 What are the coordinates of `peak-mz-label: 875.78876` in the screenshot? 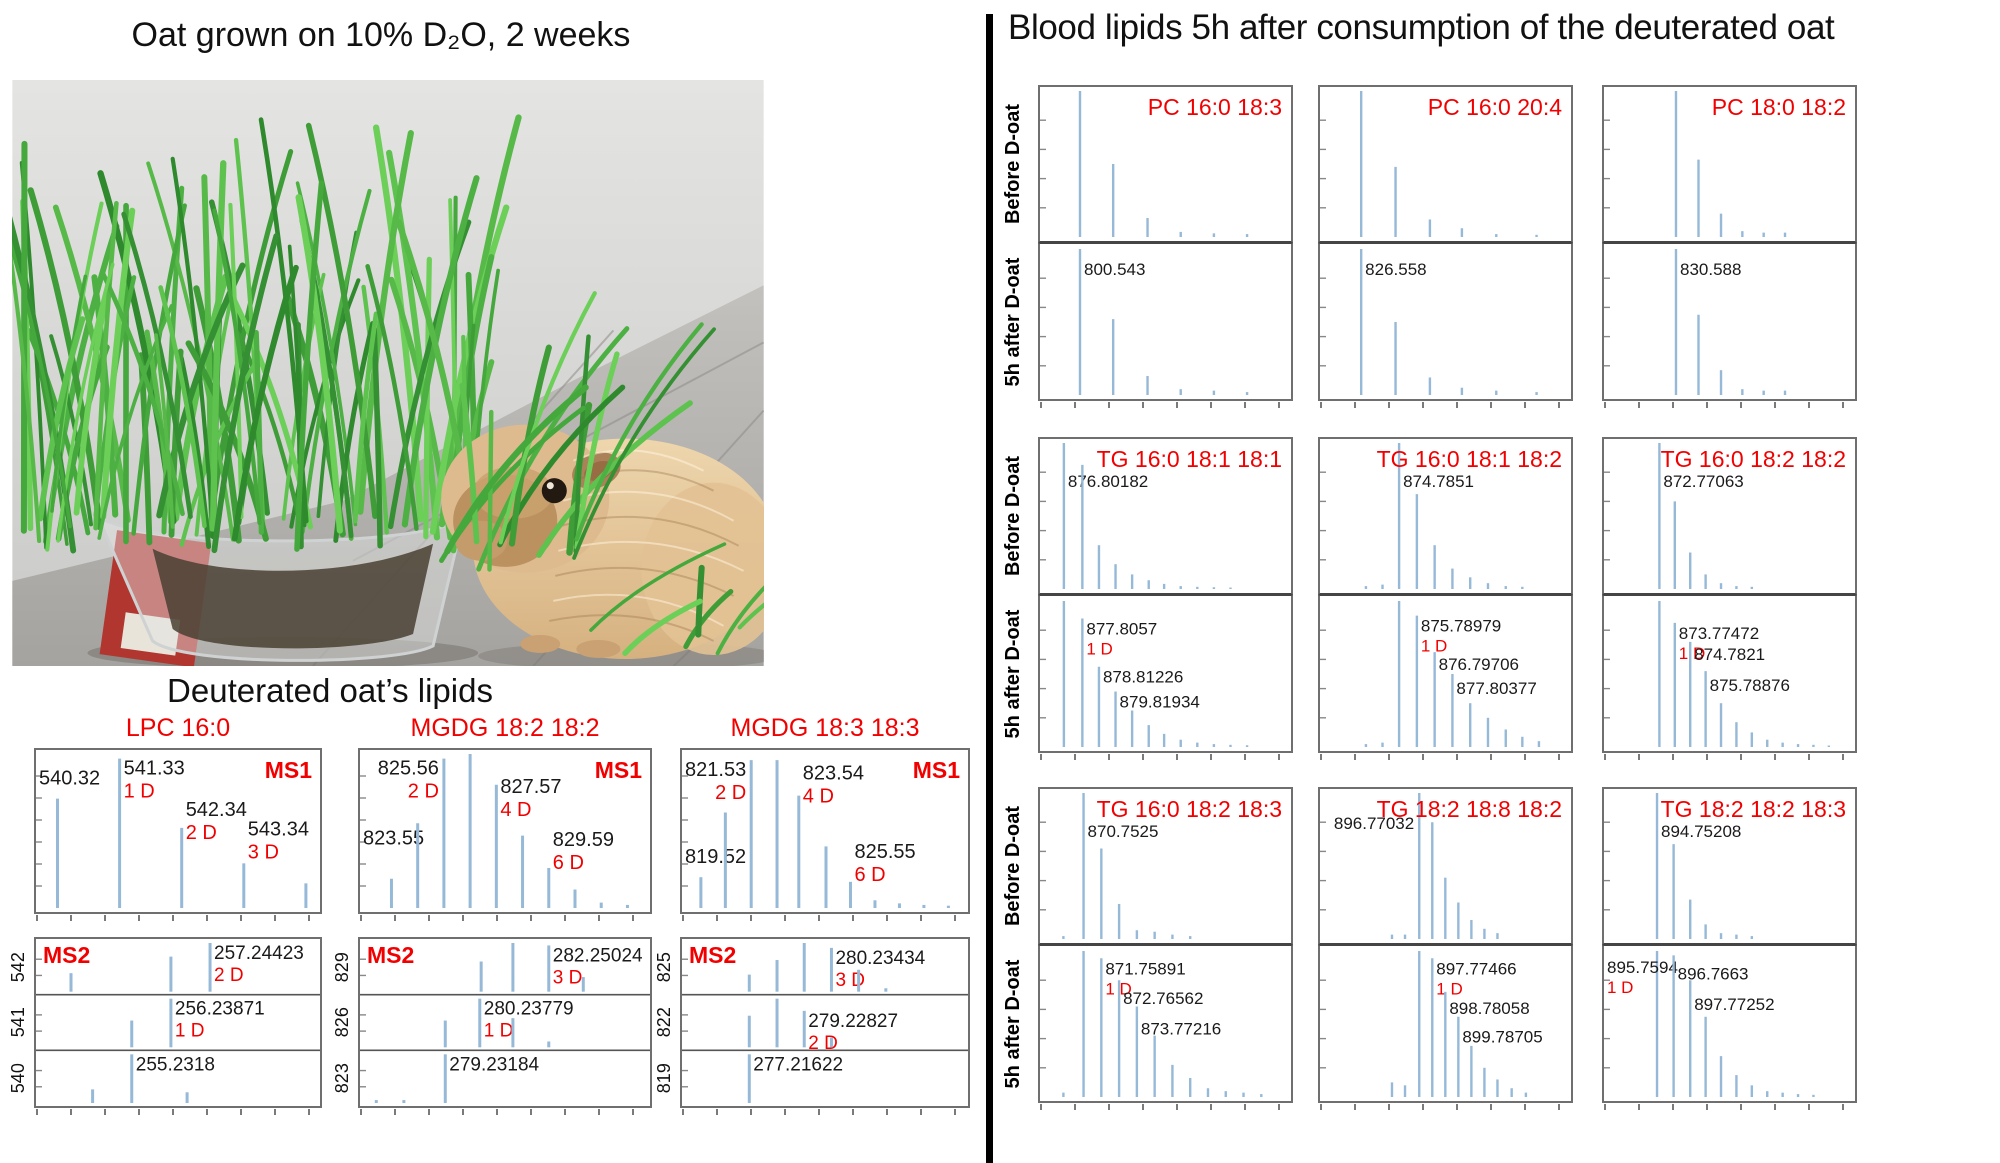 It's located at (1750, 685).